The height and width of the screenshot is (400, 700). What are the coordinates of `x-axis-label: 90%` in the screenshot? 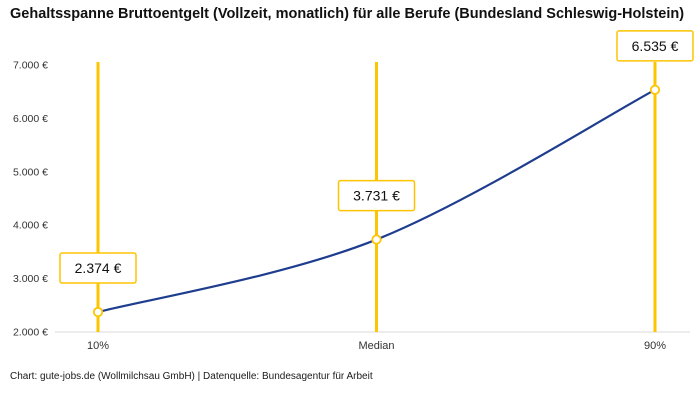 It's located at (655, 346).